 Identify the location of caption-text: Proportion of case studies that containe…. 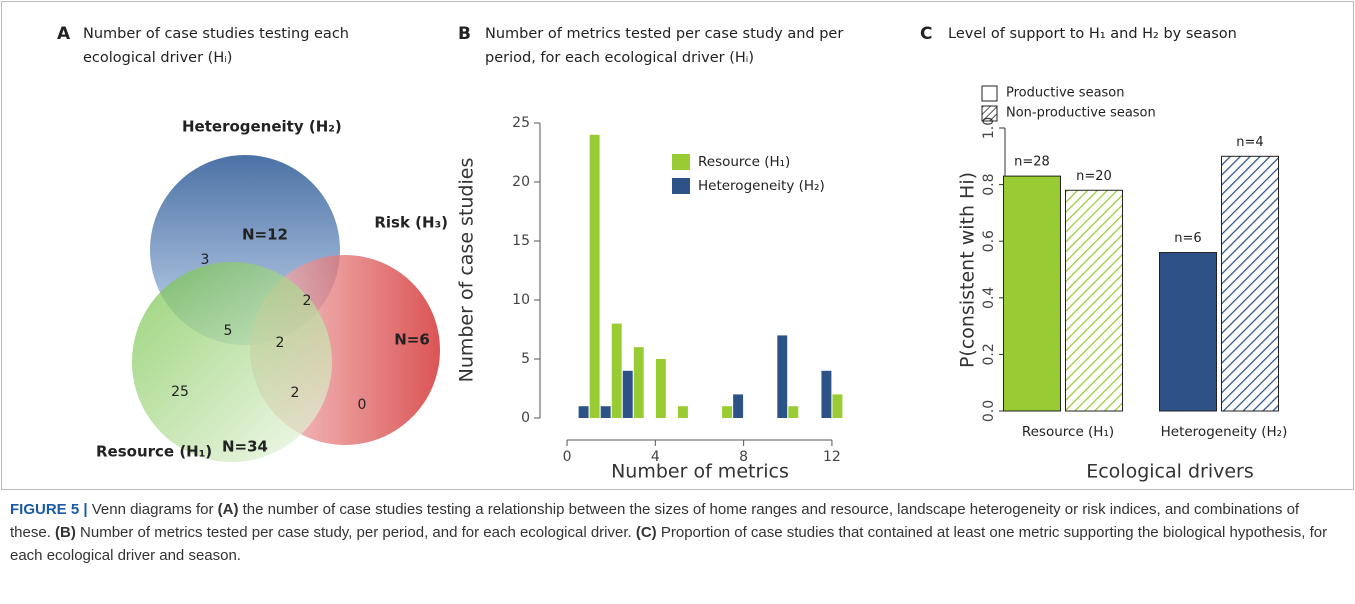
(669, 544).